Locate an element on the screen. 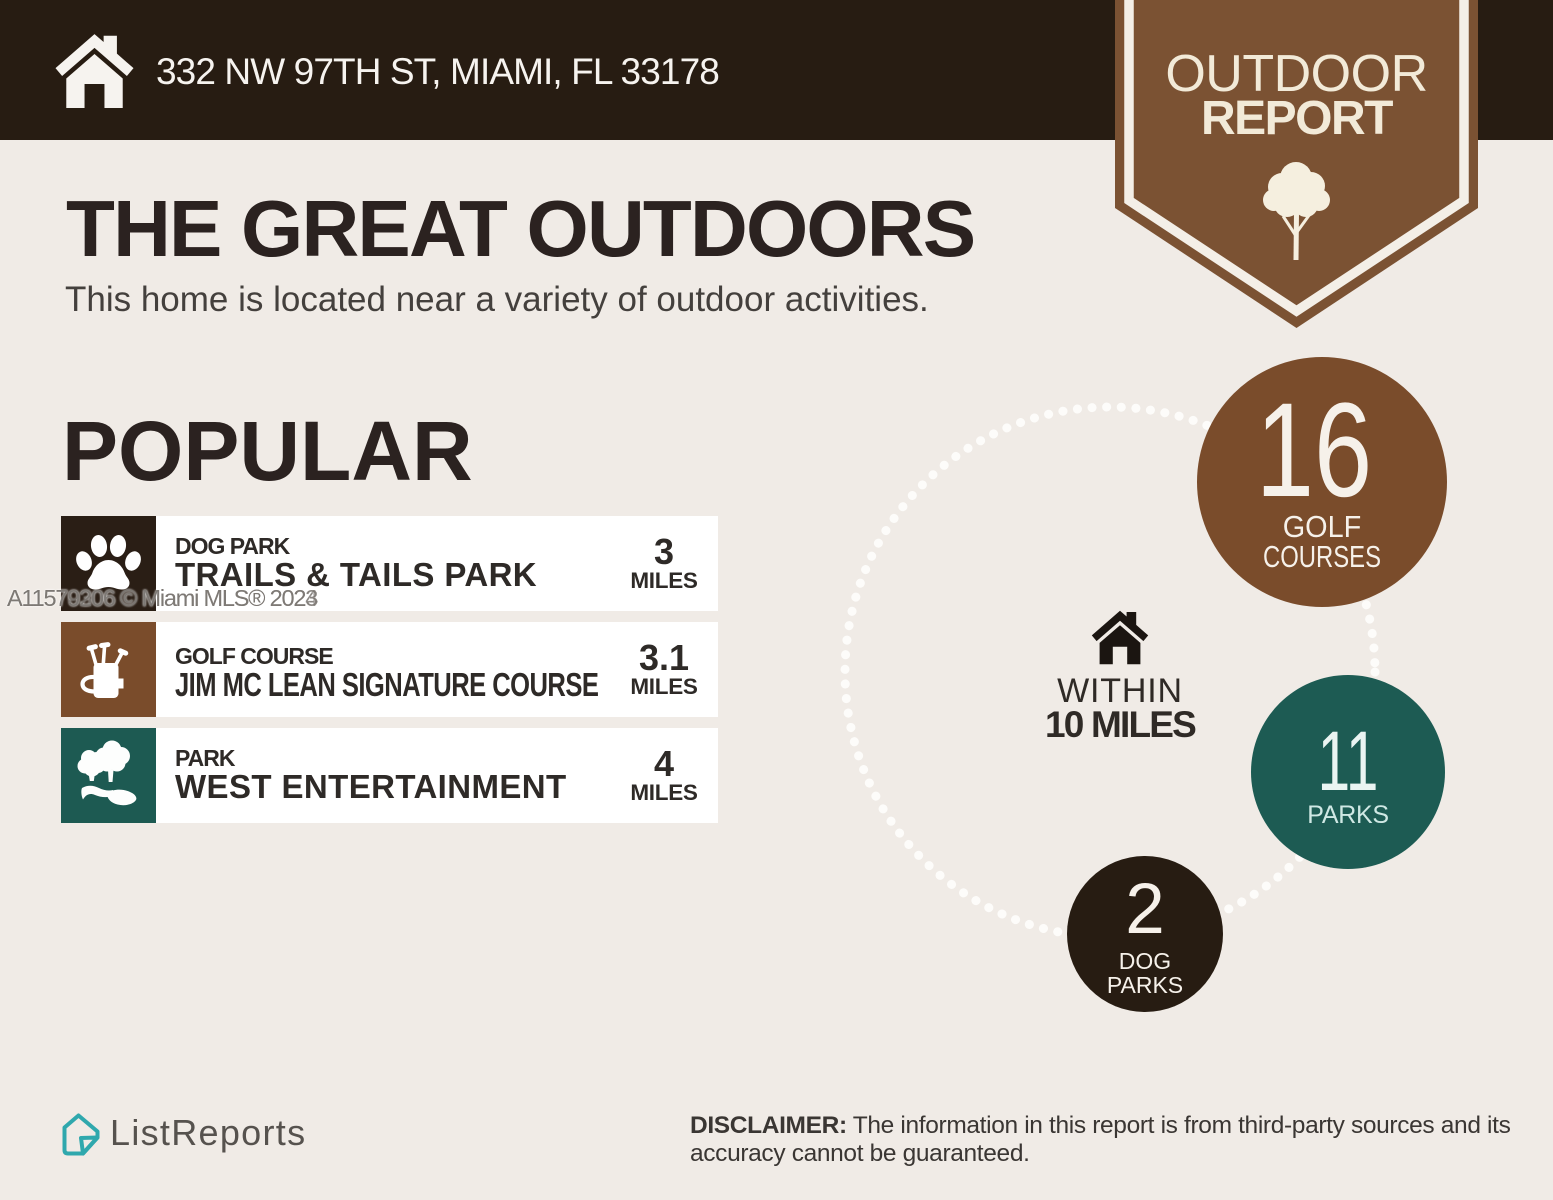  svg-text: REPORT is located at coordinates (1297, 118).